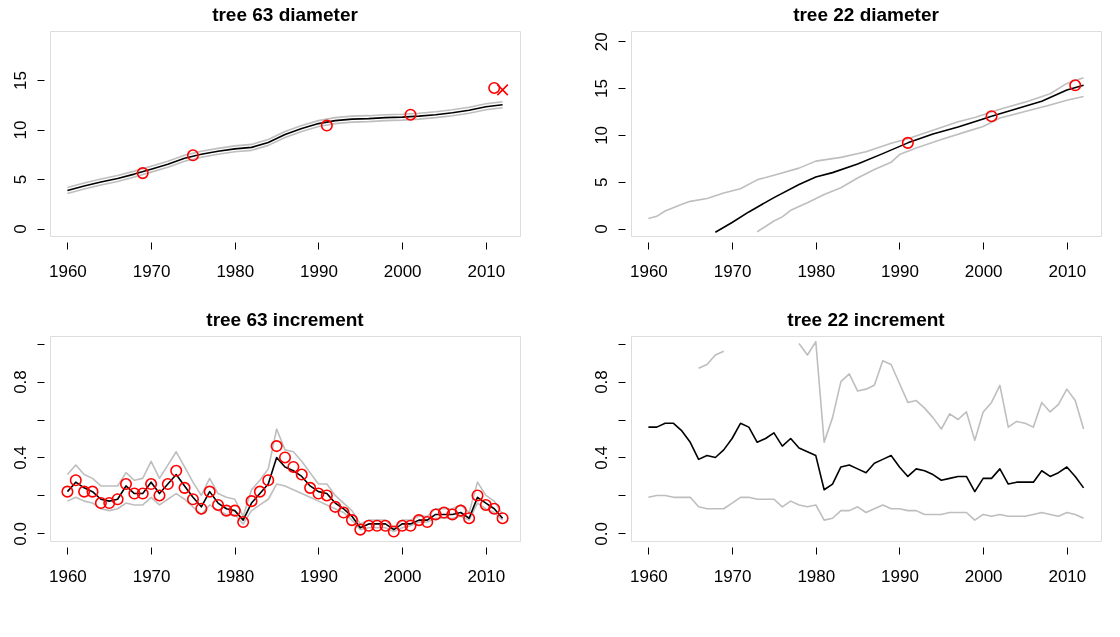 The width and height of the screenshot is (1120, 637). Describe the element at coordinates (601, 382) in the screenshot. I see `y-tick-label: 0.8` at that location.